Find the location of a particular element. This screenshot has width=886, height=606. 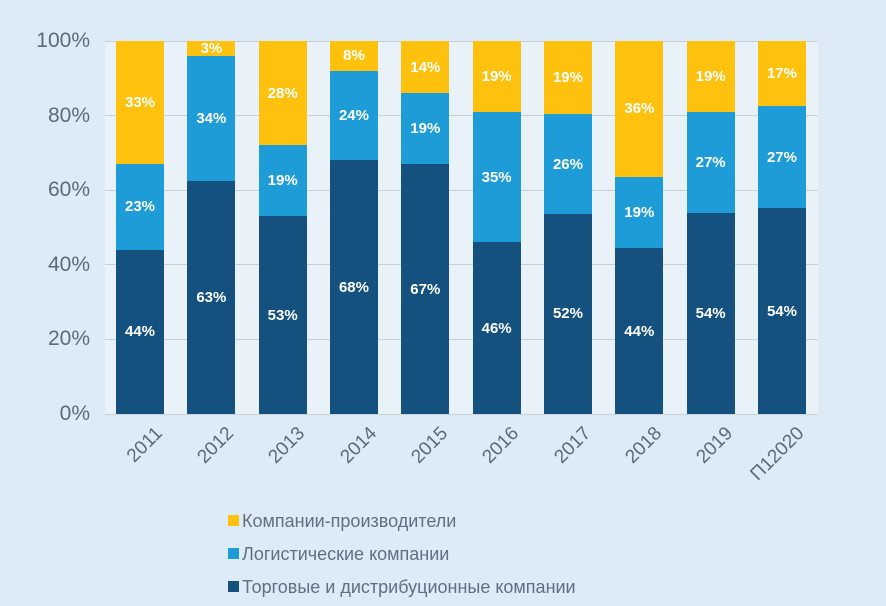

bar-segment: 28% is located at coordinates (282, 93).